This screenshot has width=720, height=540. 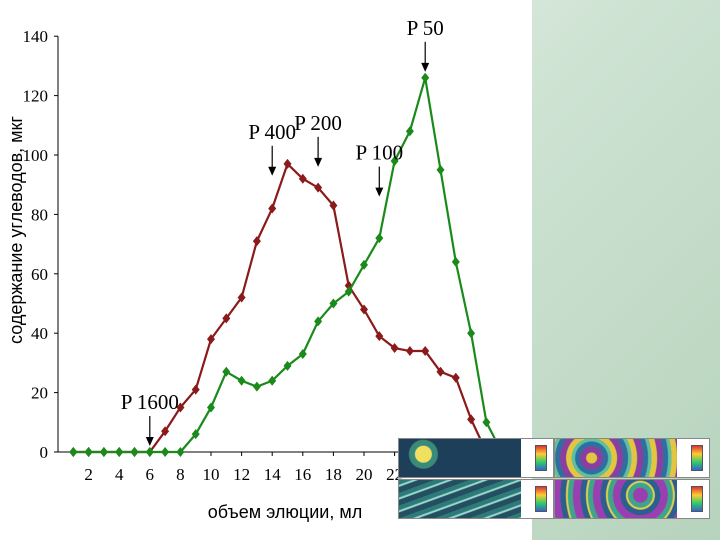 I want to click on annotation-label: P 1600, so click(x=150, y=402).